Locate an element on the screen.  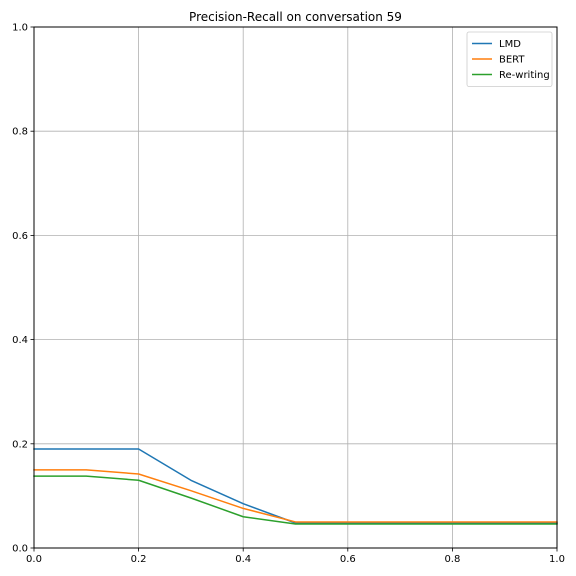
legend-label: BERT is located at coordinates (512, 60).